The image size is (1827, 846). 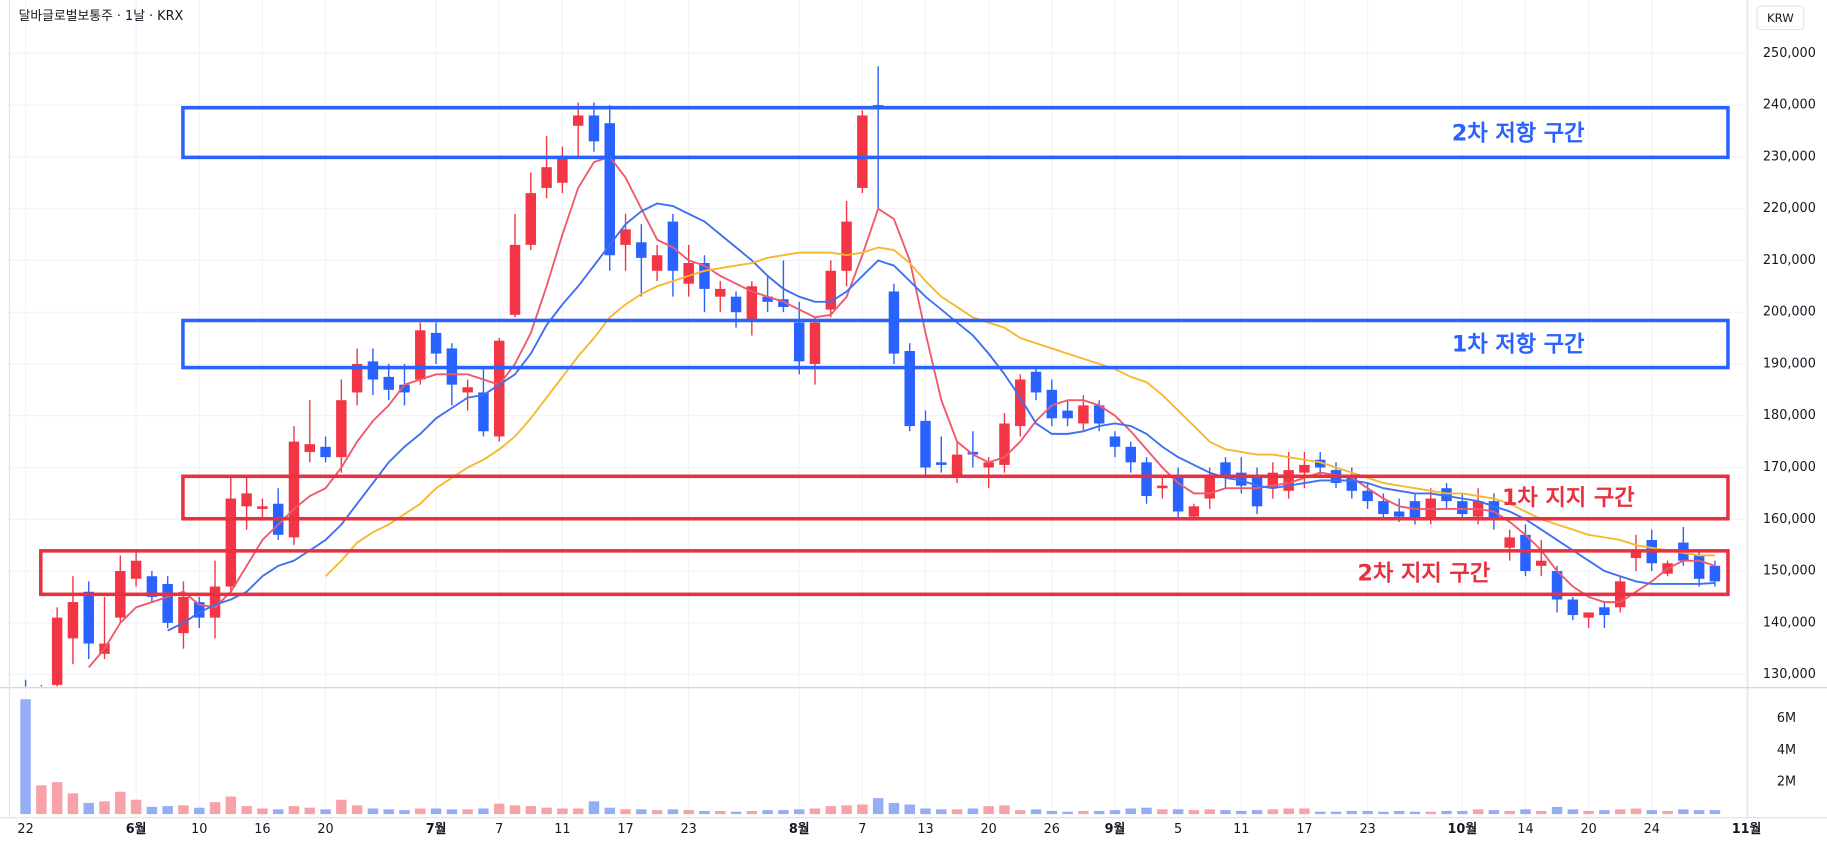 I want to click on currency-button: KRW, so click(x=1780, y=18).